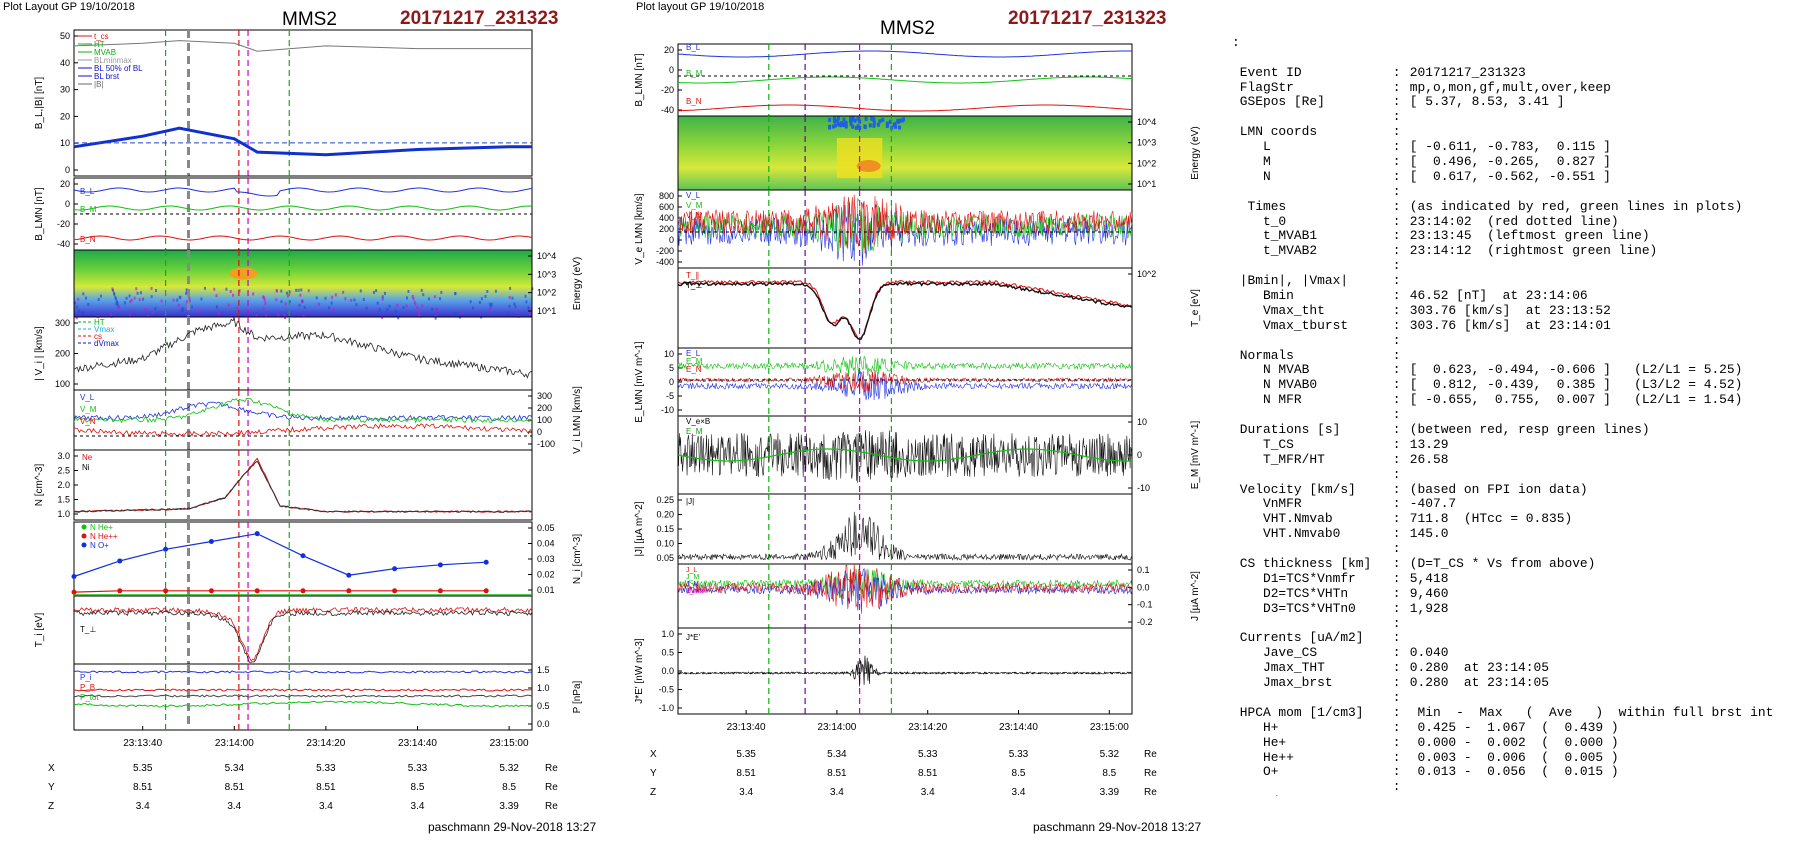 The width and height of the screenshot is (1804, 841). What do you see at coordinates (1316, 795) in the screenshot?
I see `summary-key: SEH date` at bounding box center [1316, 795].